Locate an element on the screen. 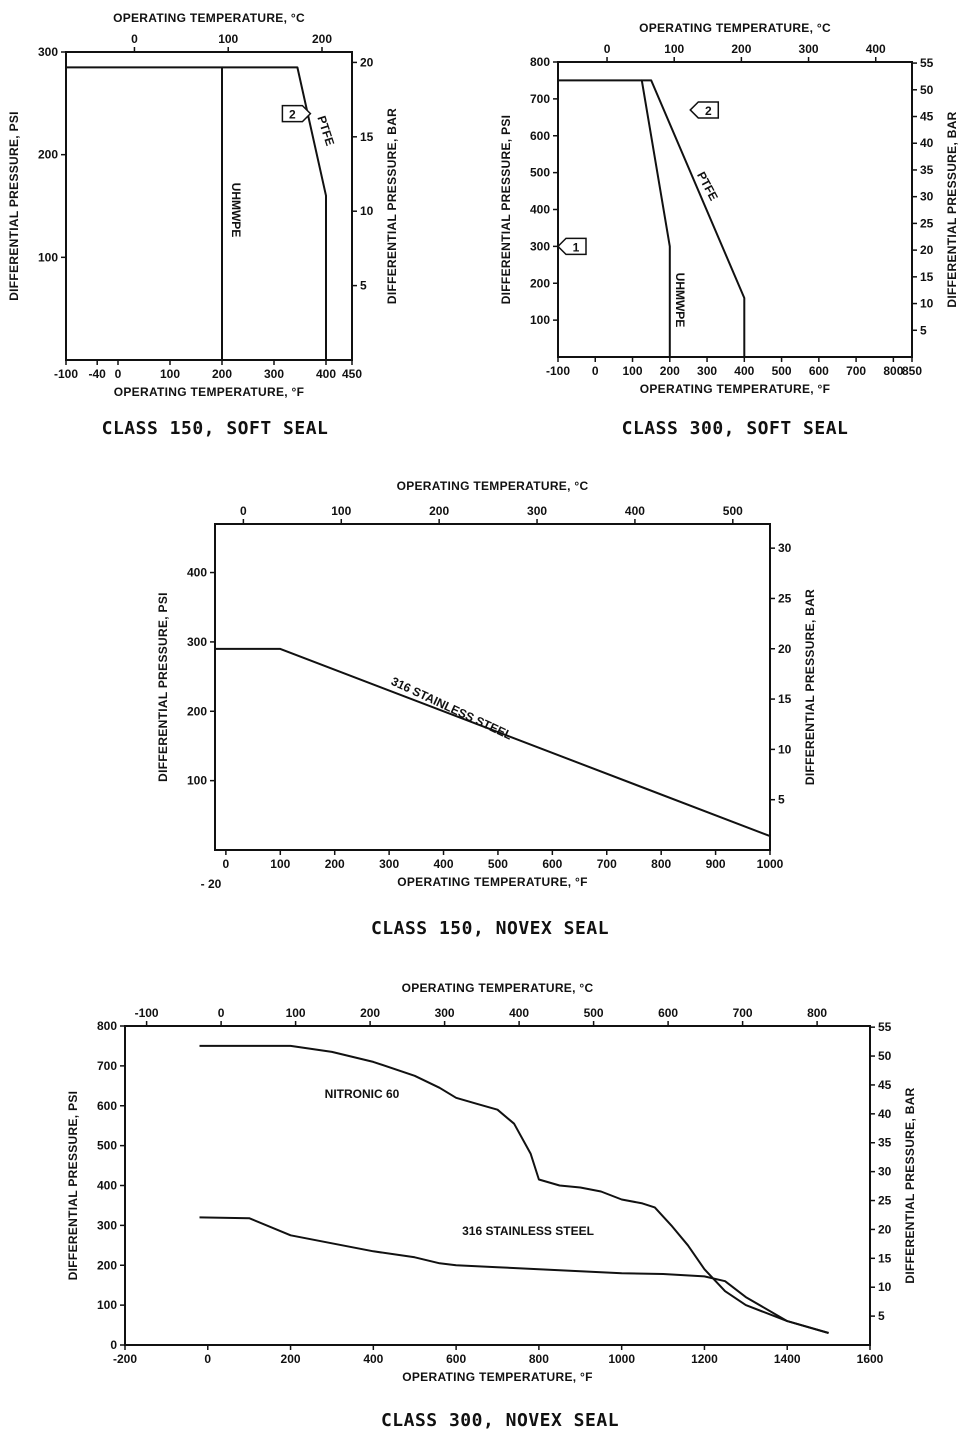  chart-caption: CLASS 300, NOVEX SEAL is located at coordinates (500, 1420).